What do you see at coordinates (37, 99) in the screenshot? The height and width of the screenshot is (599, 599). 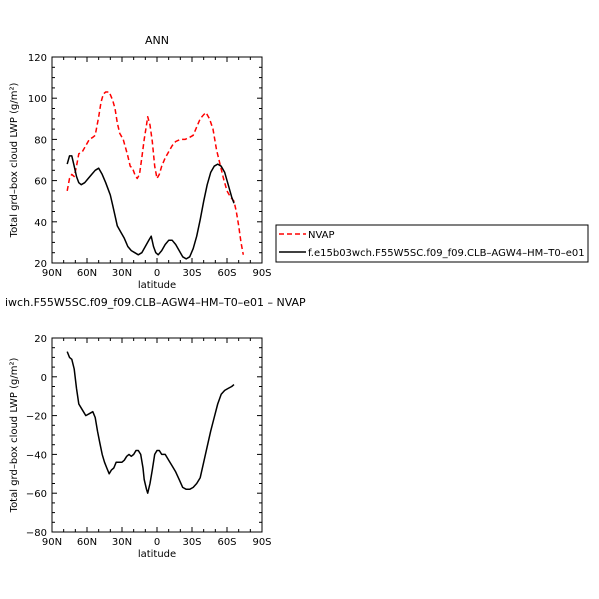 I see `y-tick-label: 100` at bounding box center [37, 99].